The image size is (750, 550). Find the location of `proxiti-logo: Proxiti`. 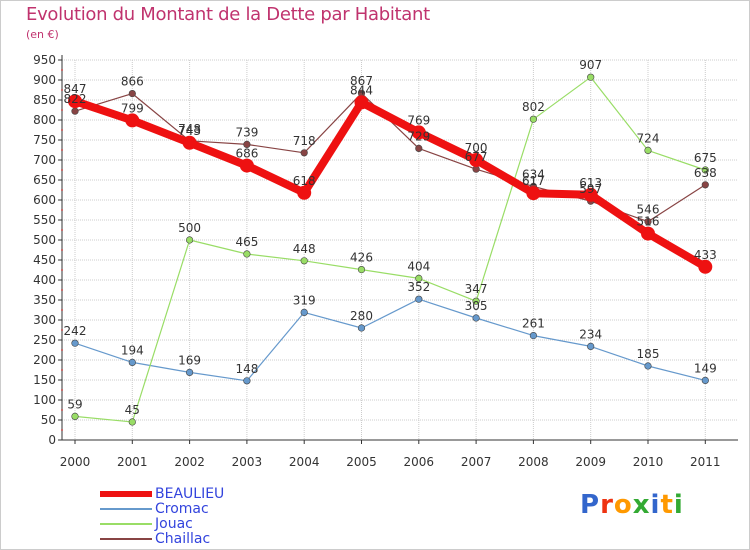

proxiti-logo: Proxiti is located at coordinates (632, 505).